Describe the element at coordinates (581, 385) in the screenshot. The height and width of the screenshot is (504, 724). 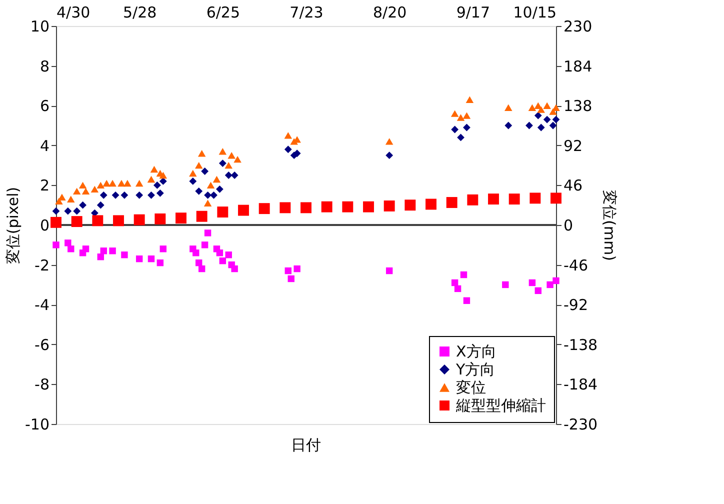
I see `y2-tick-label: -184` at that location.